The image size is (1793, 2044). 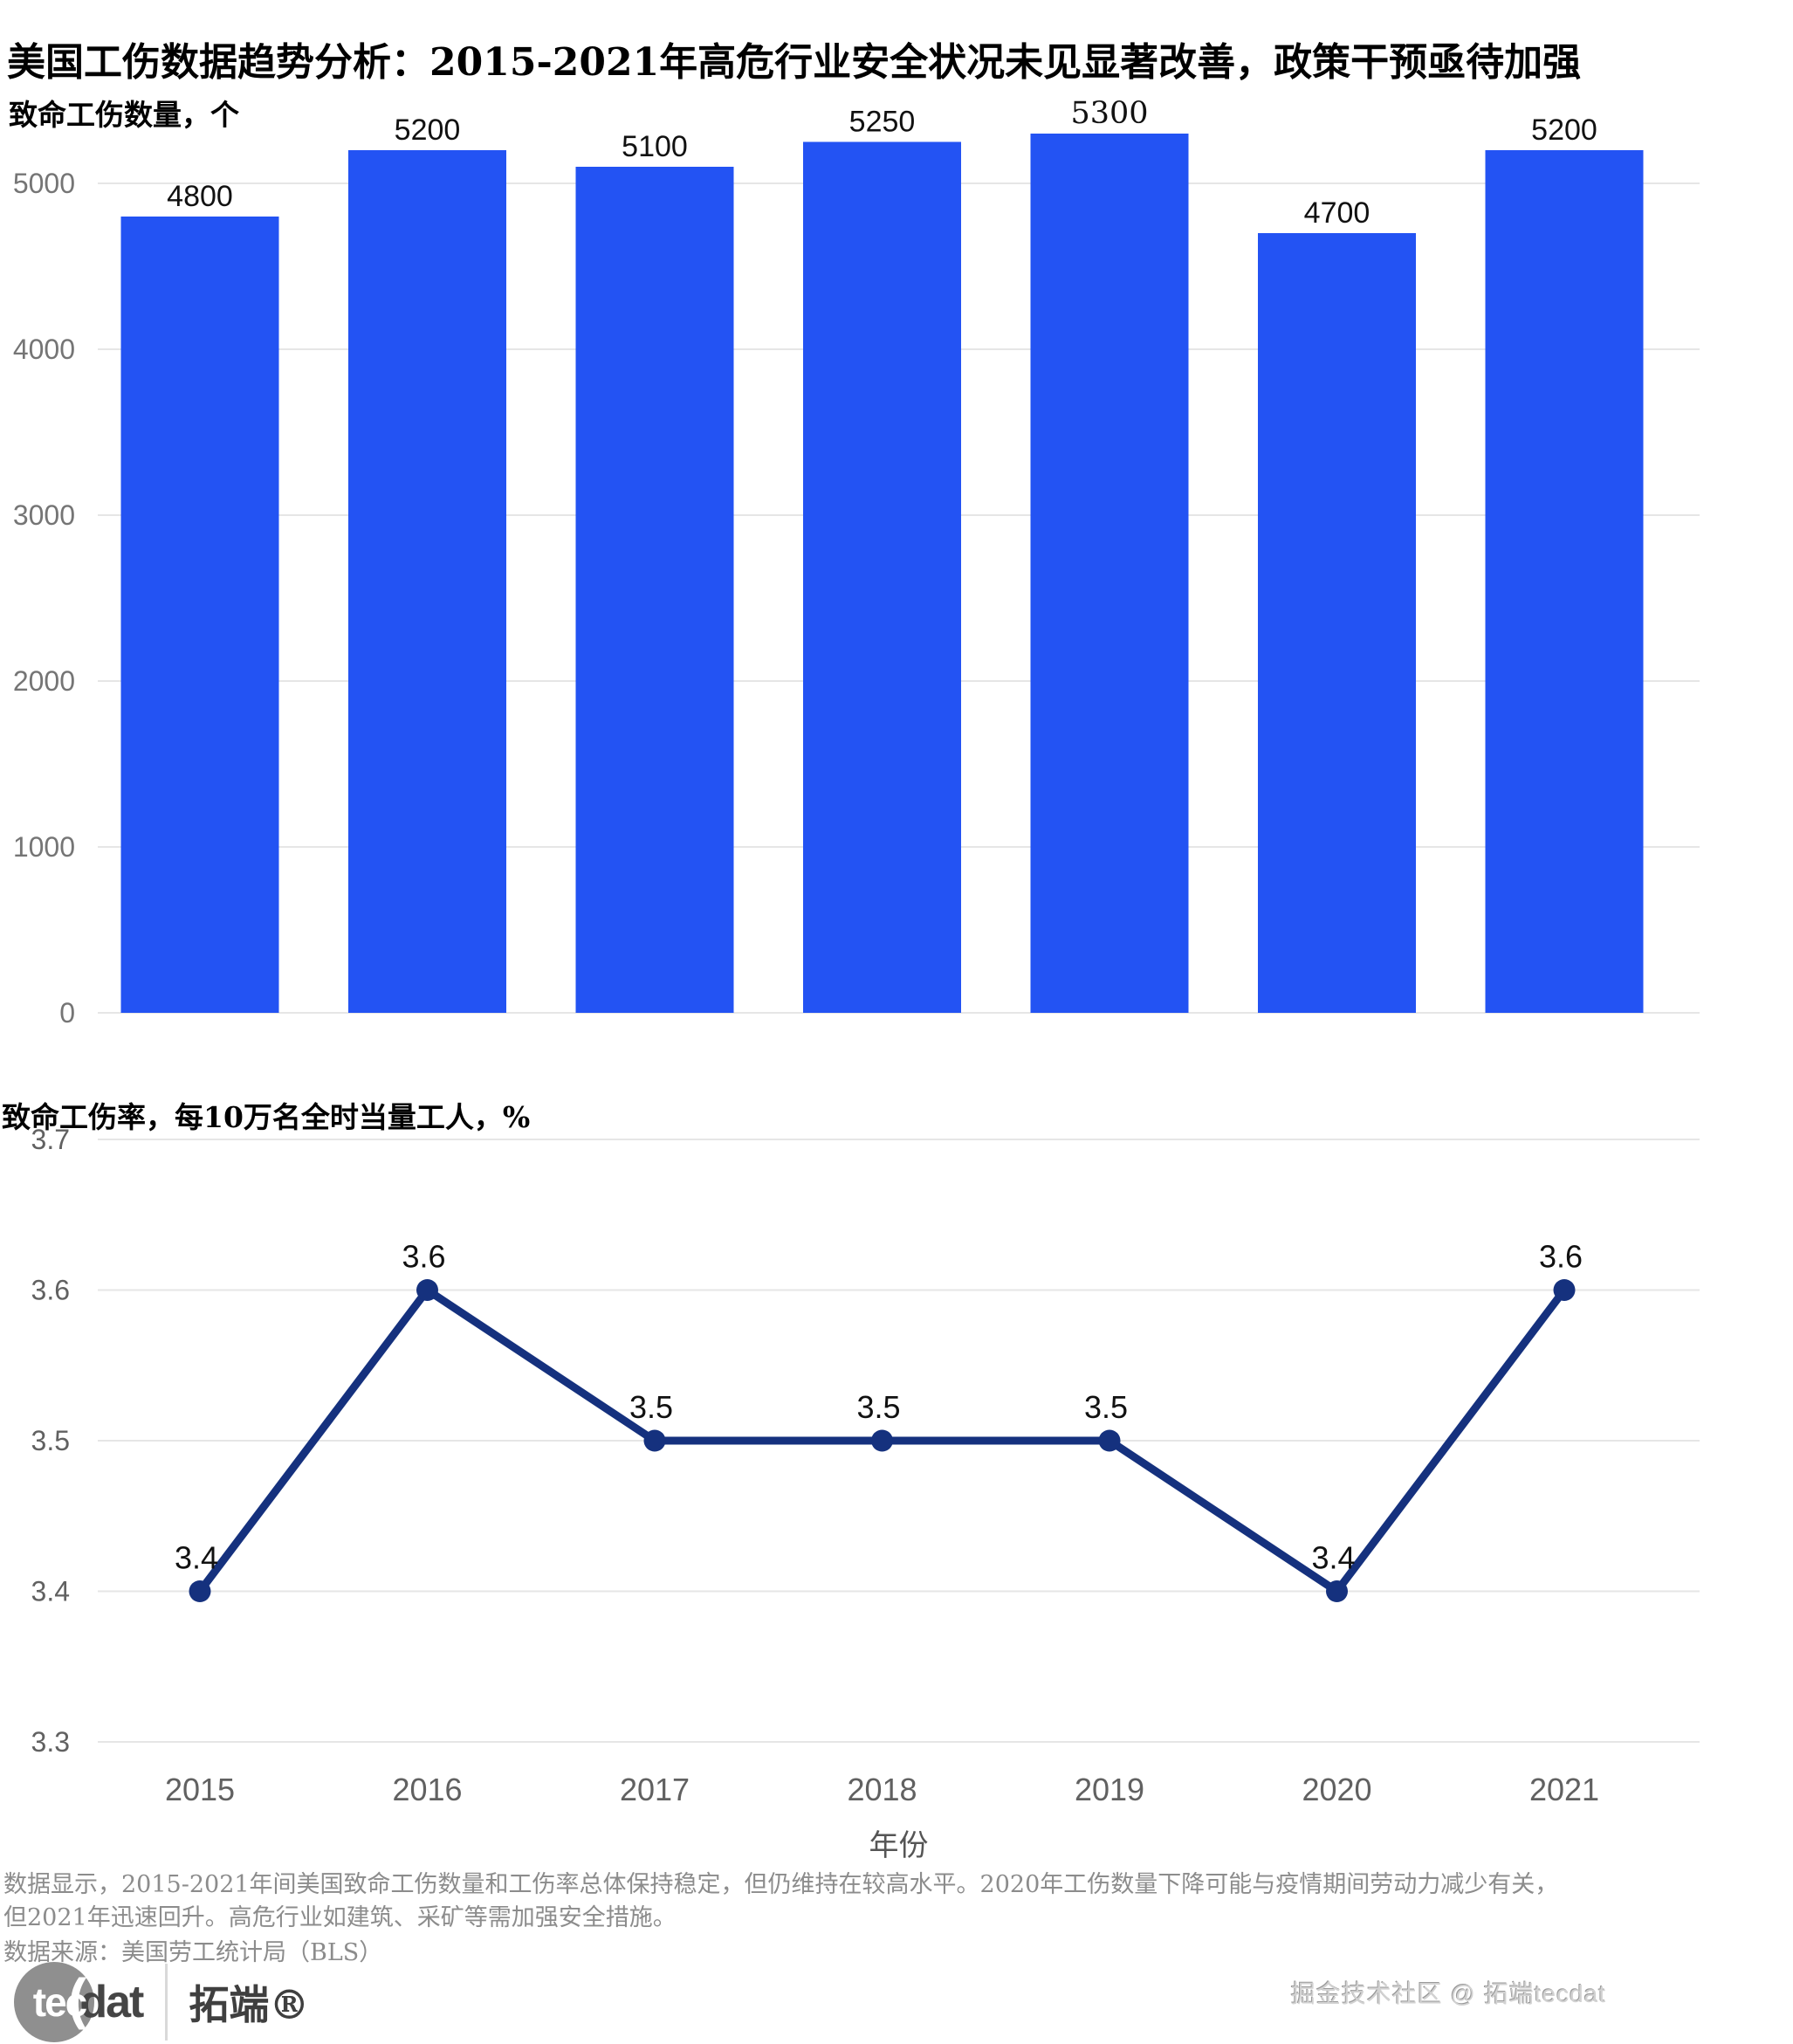 I want to click on bar-2016, so click(x=427, y=581).